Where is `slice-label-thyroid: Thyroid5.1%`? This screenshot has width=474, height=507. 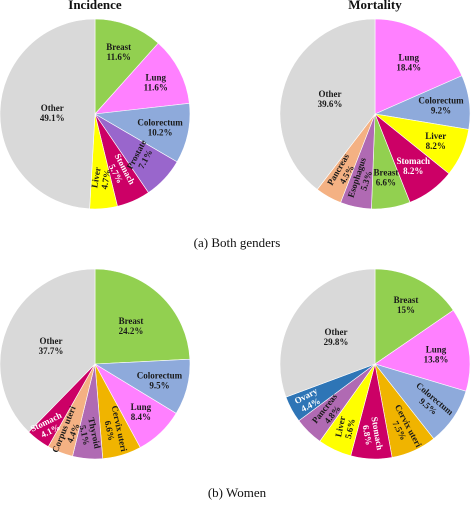
slice-label-thyroid: Thyroid5.1% is located at coordinates (89, 434).